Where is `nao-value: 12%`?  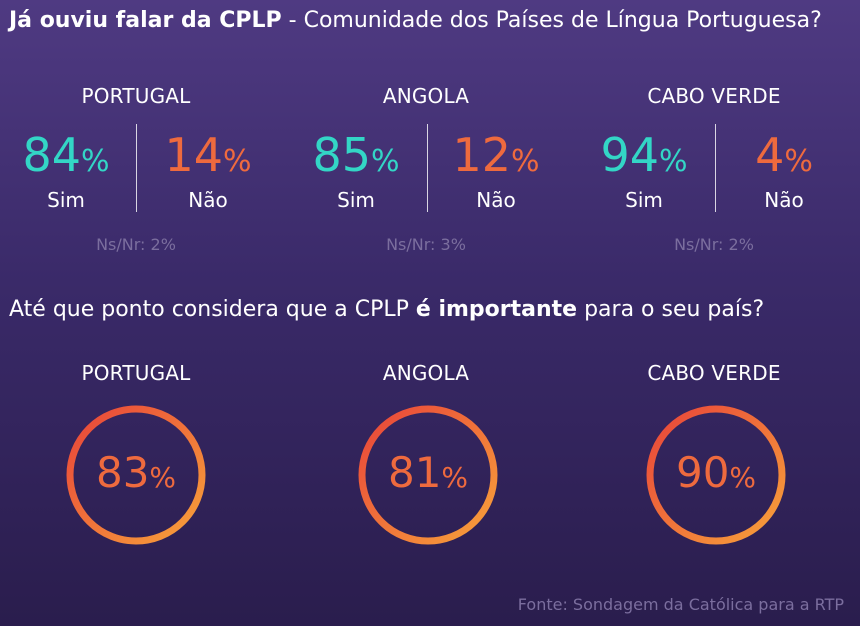 nao-value: 12% is located at coordinates (496, 155).